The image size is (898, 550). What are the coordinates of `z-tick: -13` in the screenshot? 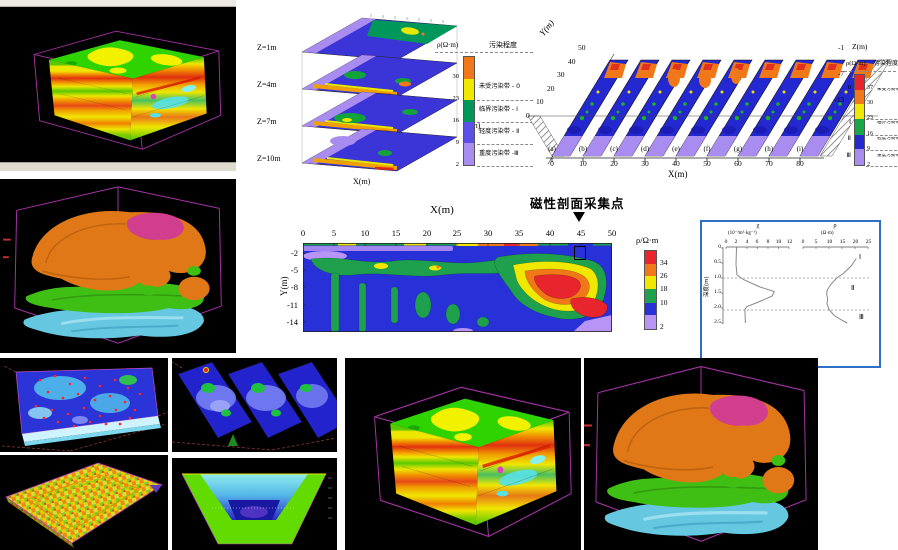 It's located at (839, 100).